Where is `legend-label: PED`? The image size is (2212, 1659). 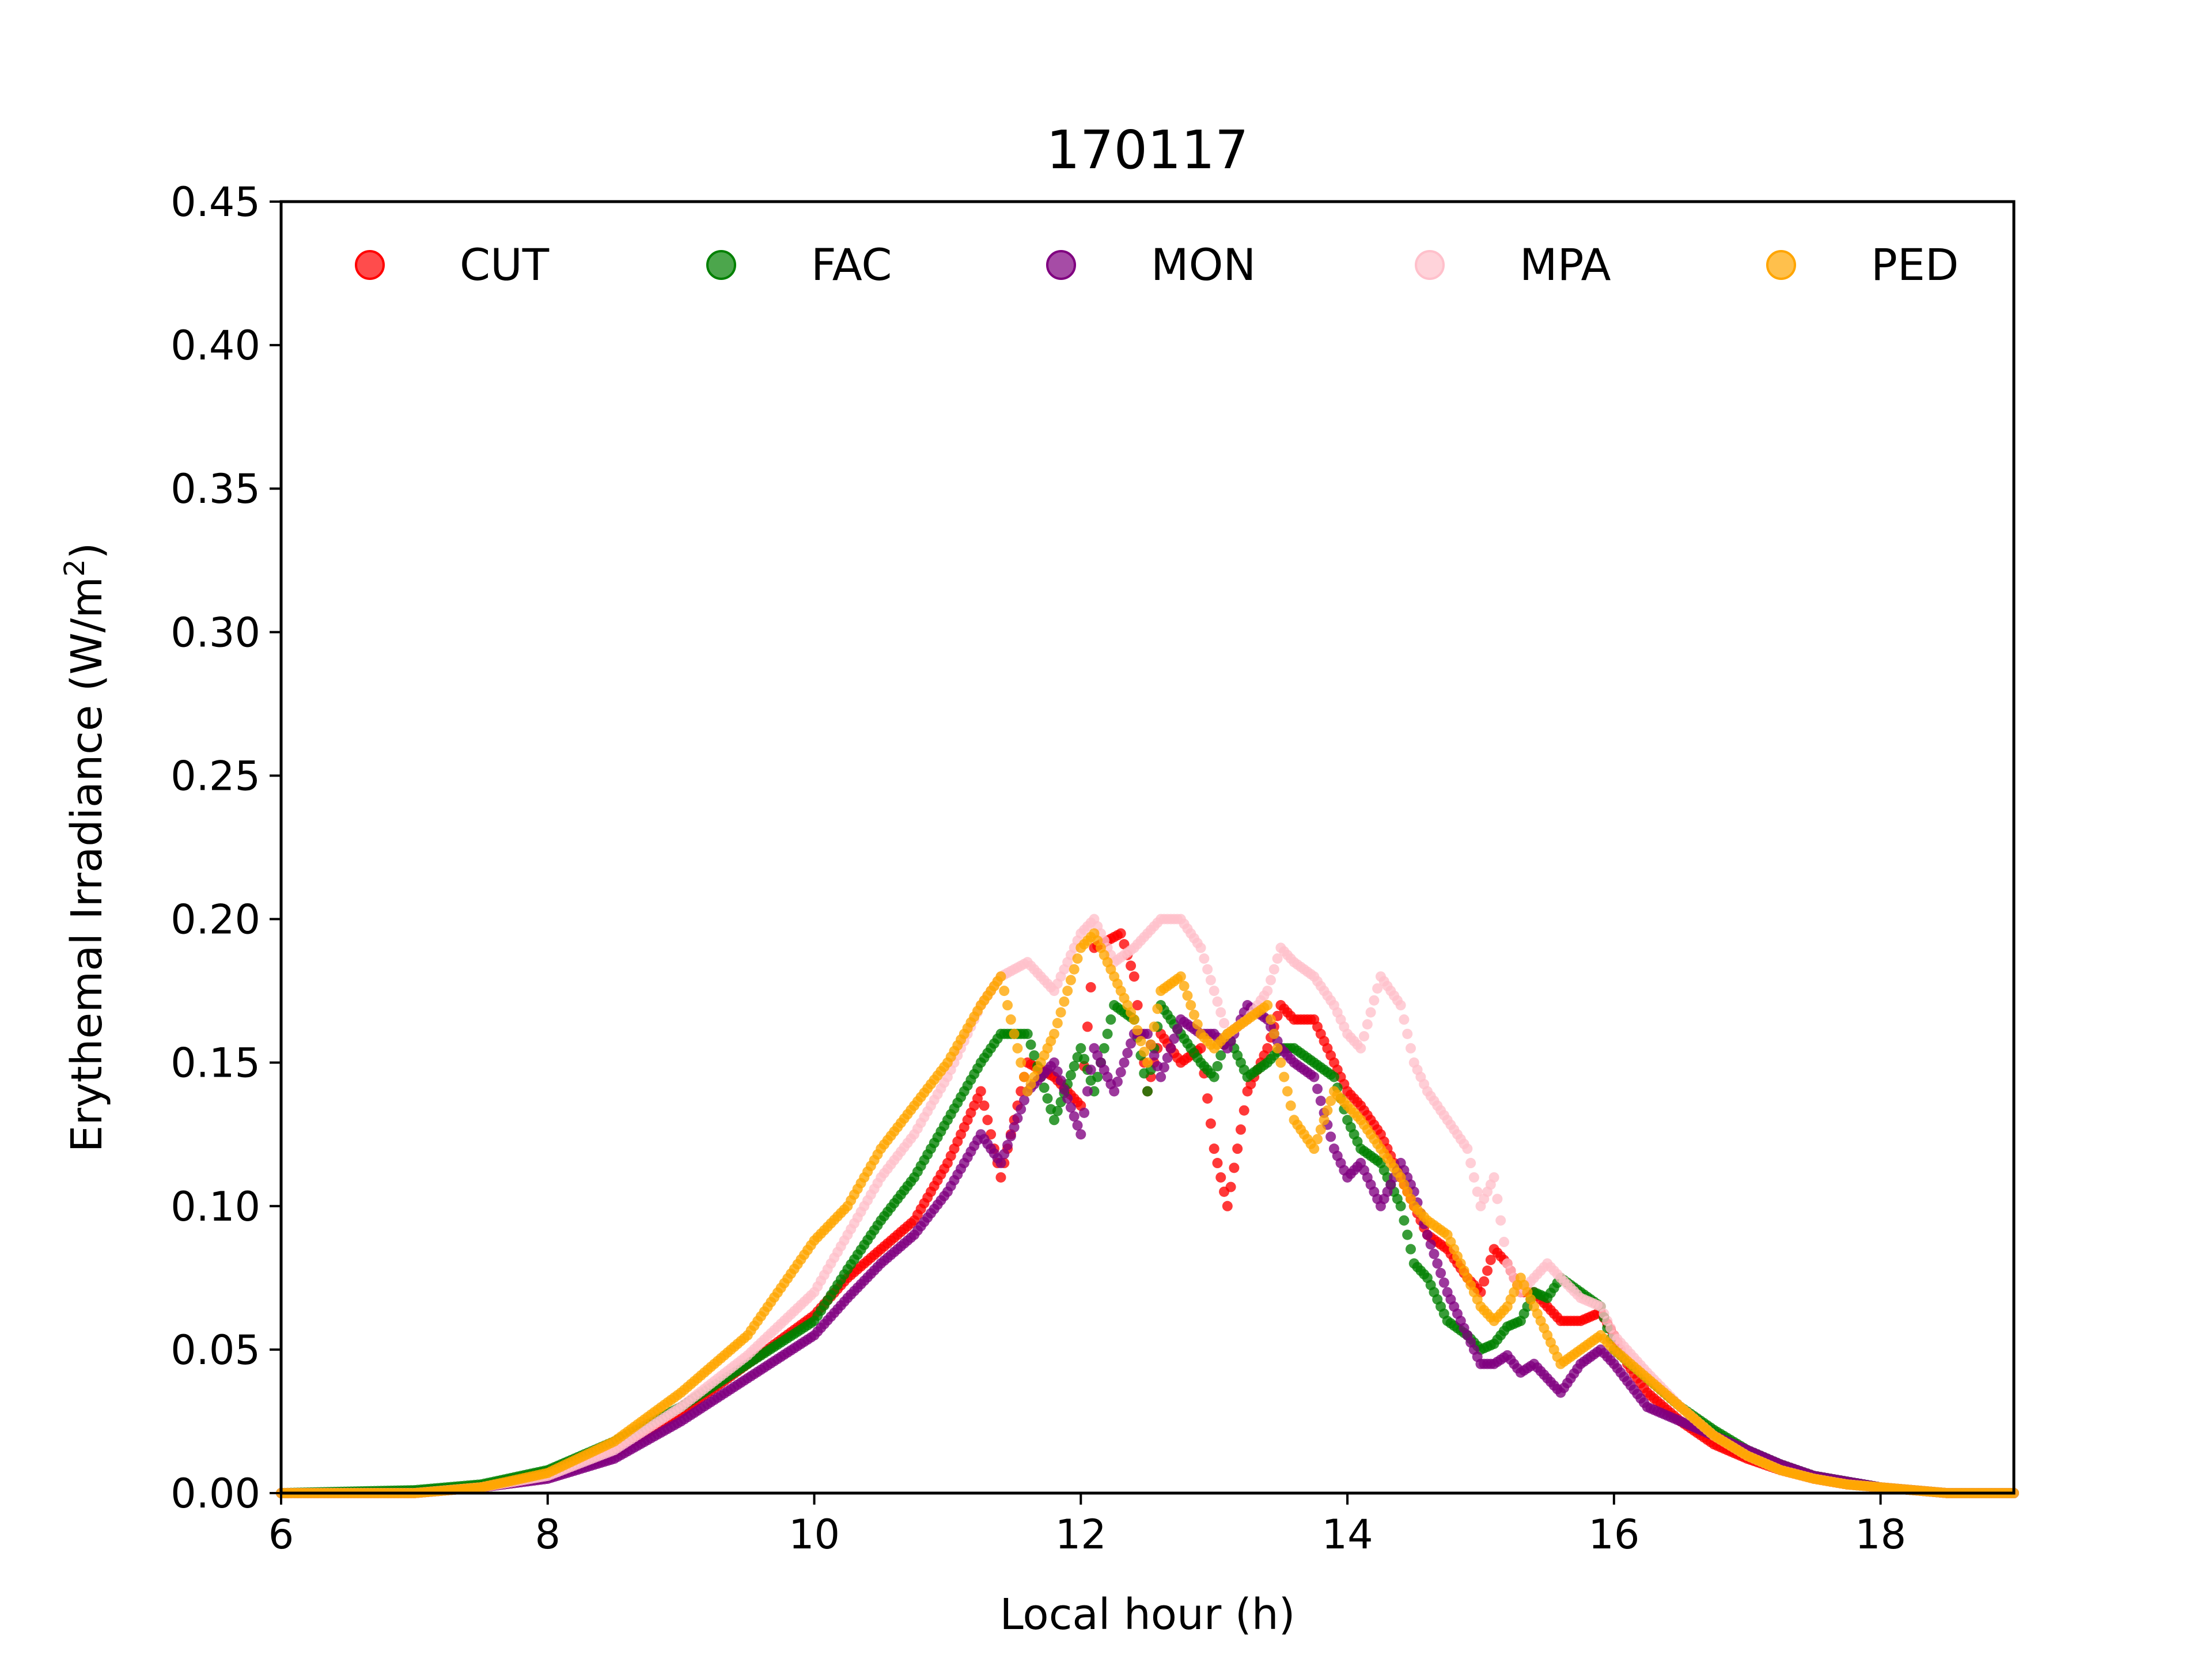
legend-label: PED is located at coordinates (1915, 264).